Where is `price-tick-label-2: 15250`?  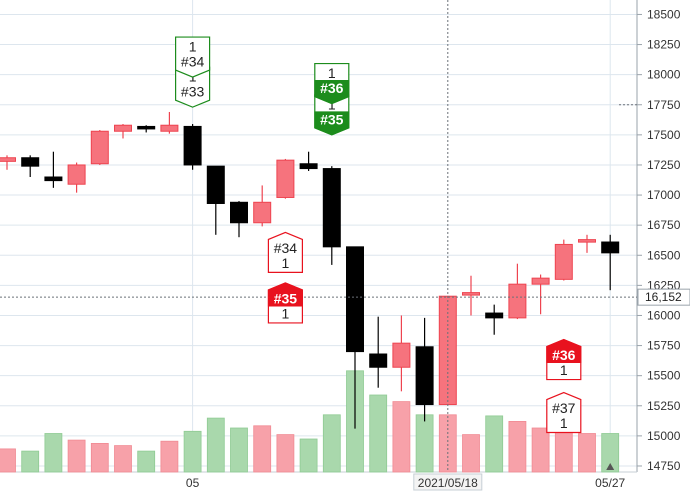
price-tick-label-2: 15250 is located at coordinates (664, 406).